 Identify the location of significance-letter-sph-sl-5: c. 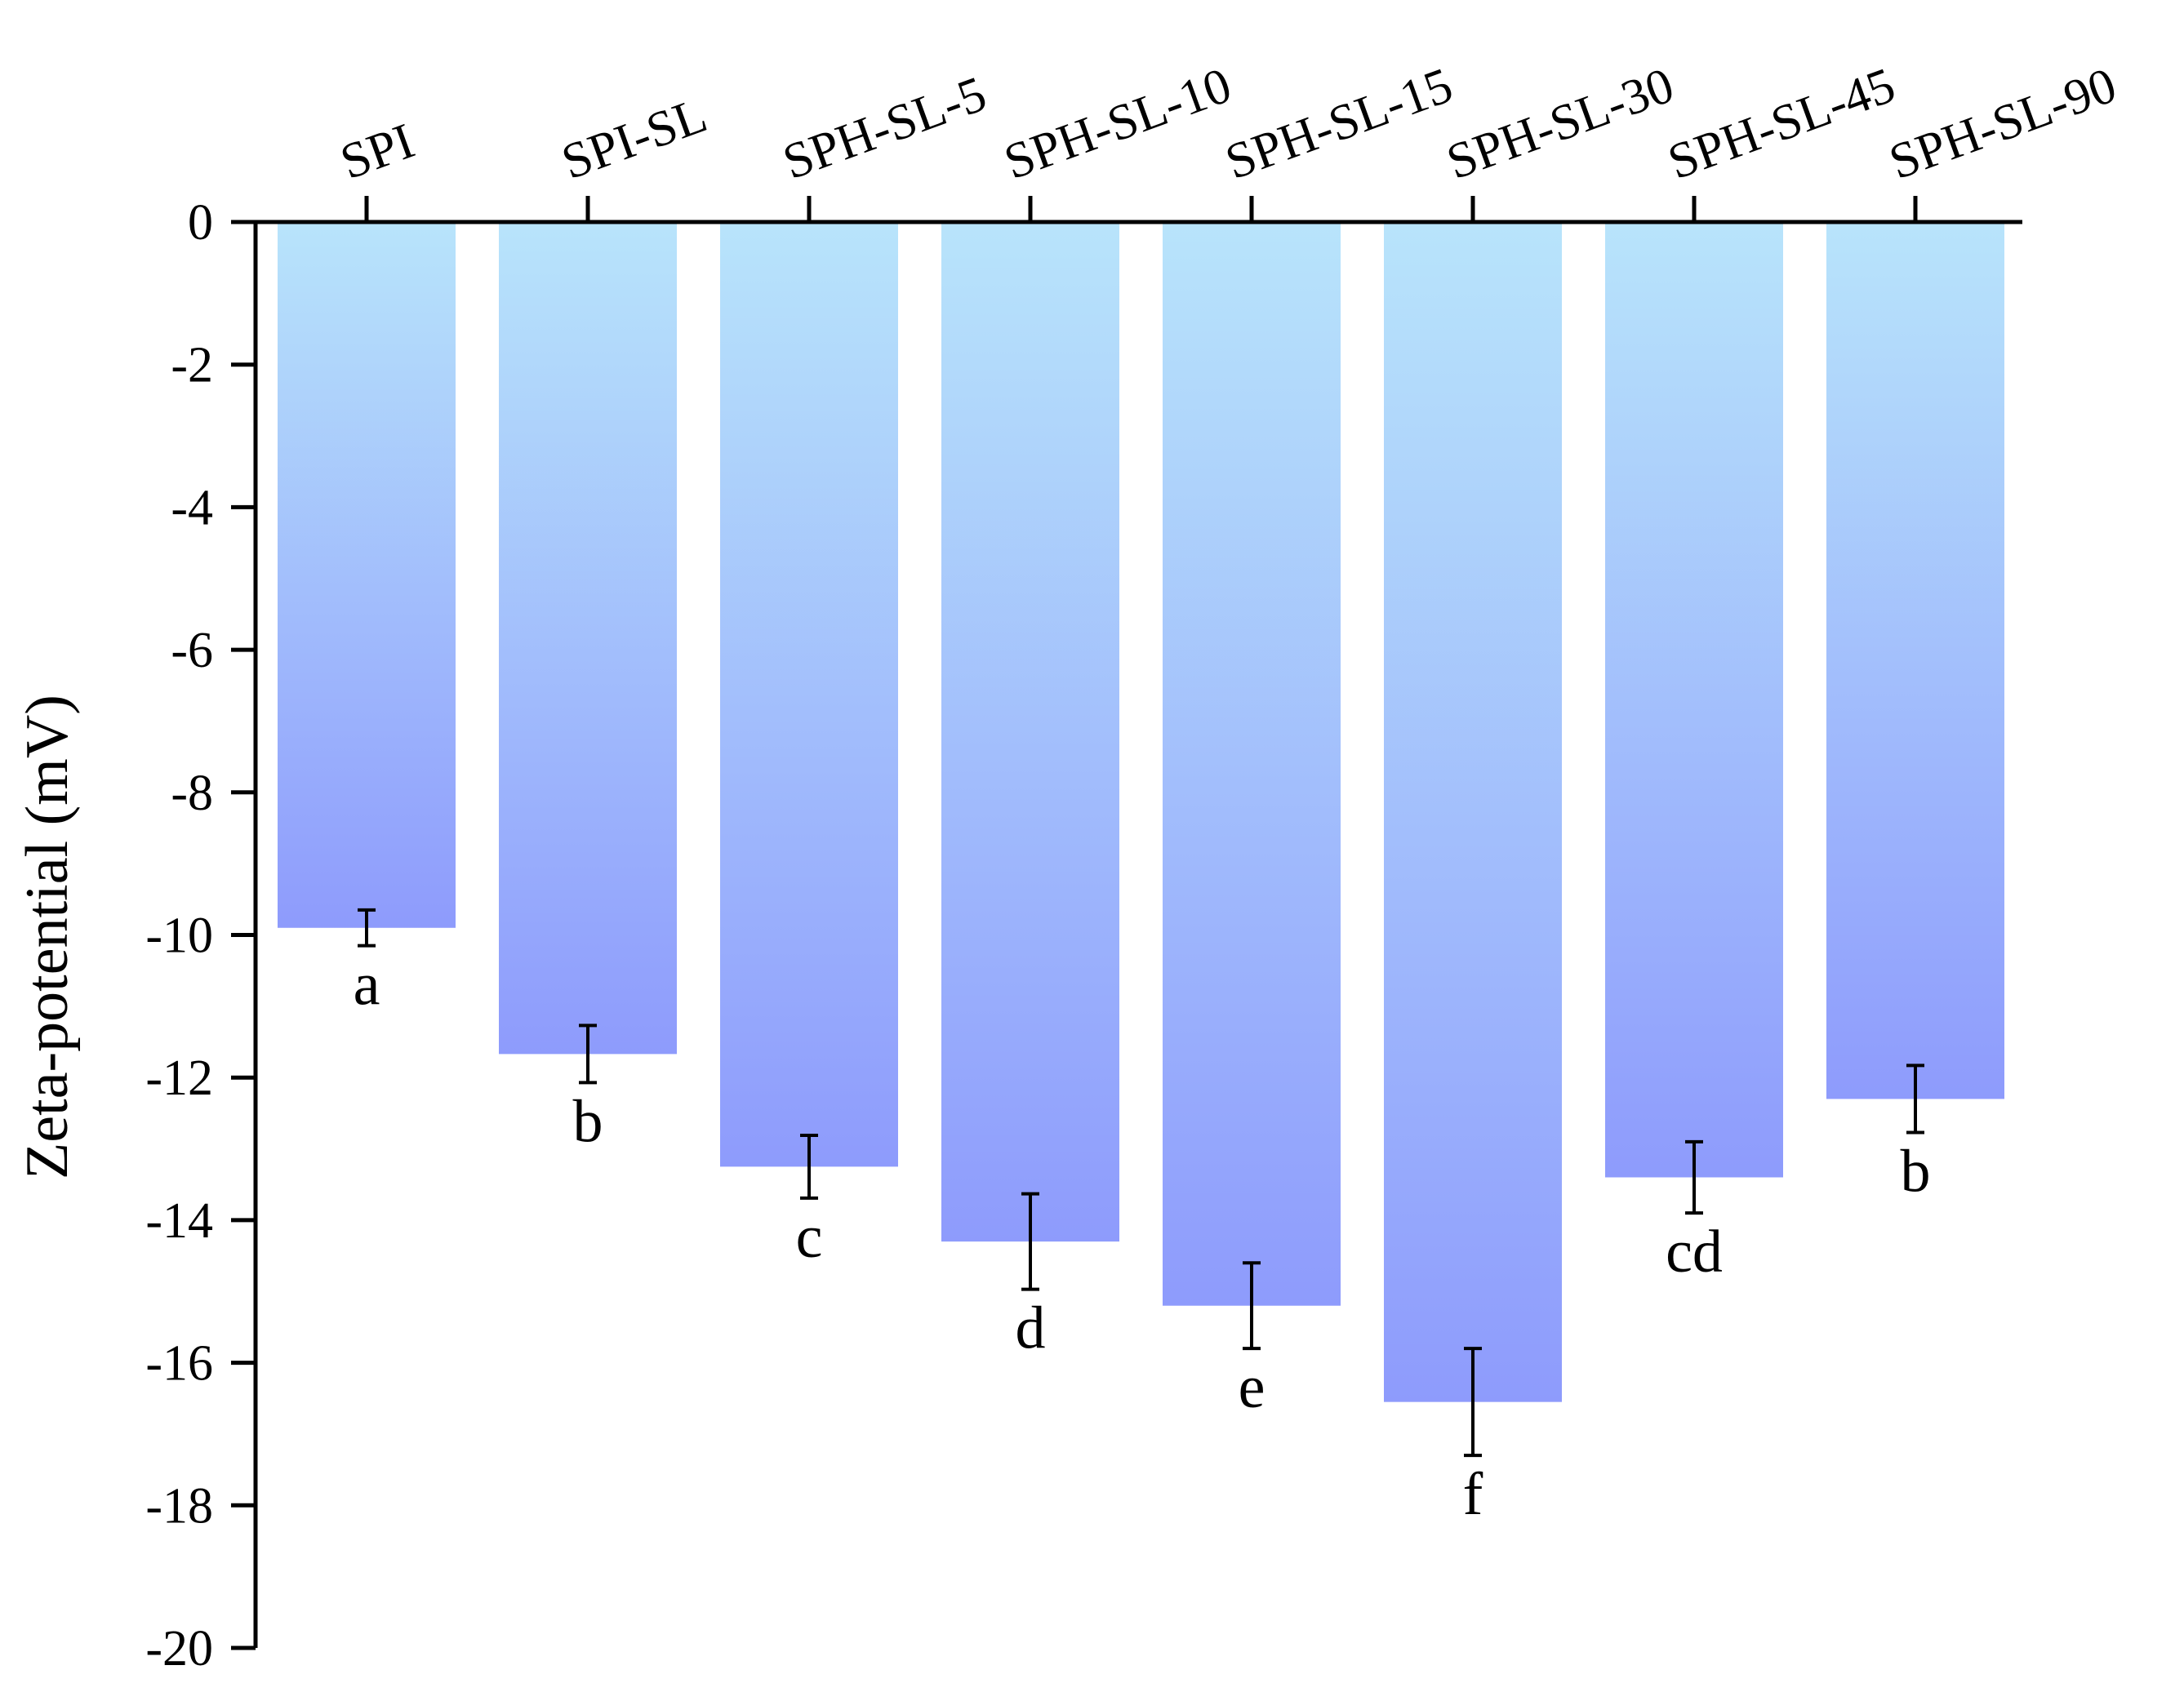
(809, 1237).